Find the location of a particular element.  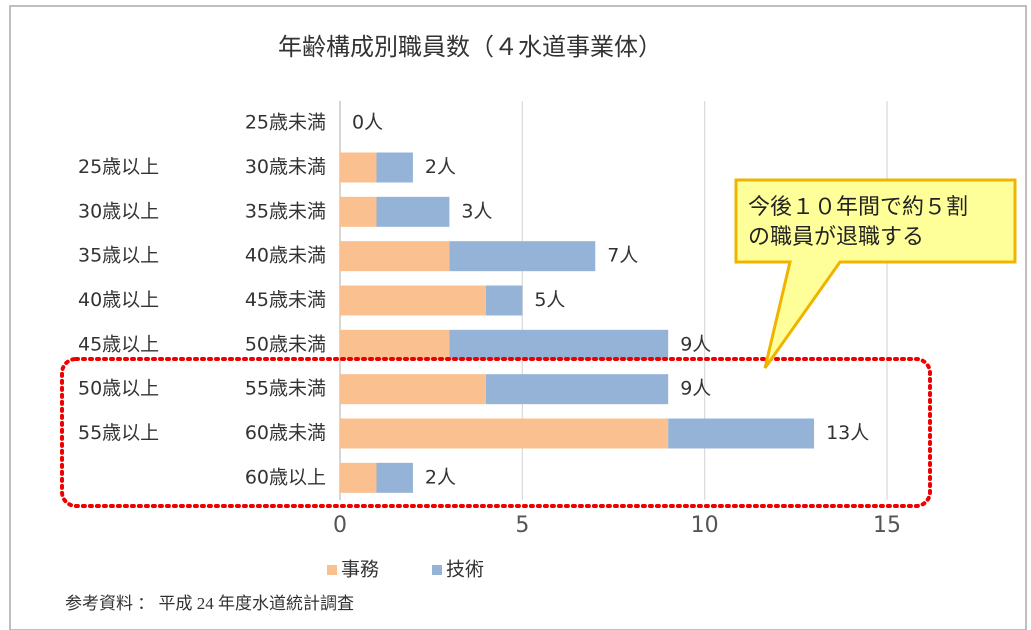

category-label: 40歳以上 is located at coordinates (118, 300).